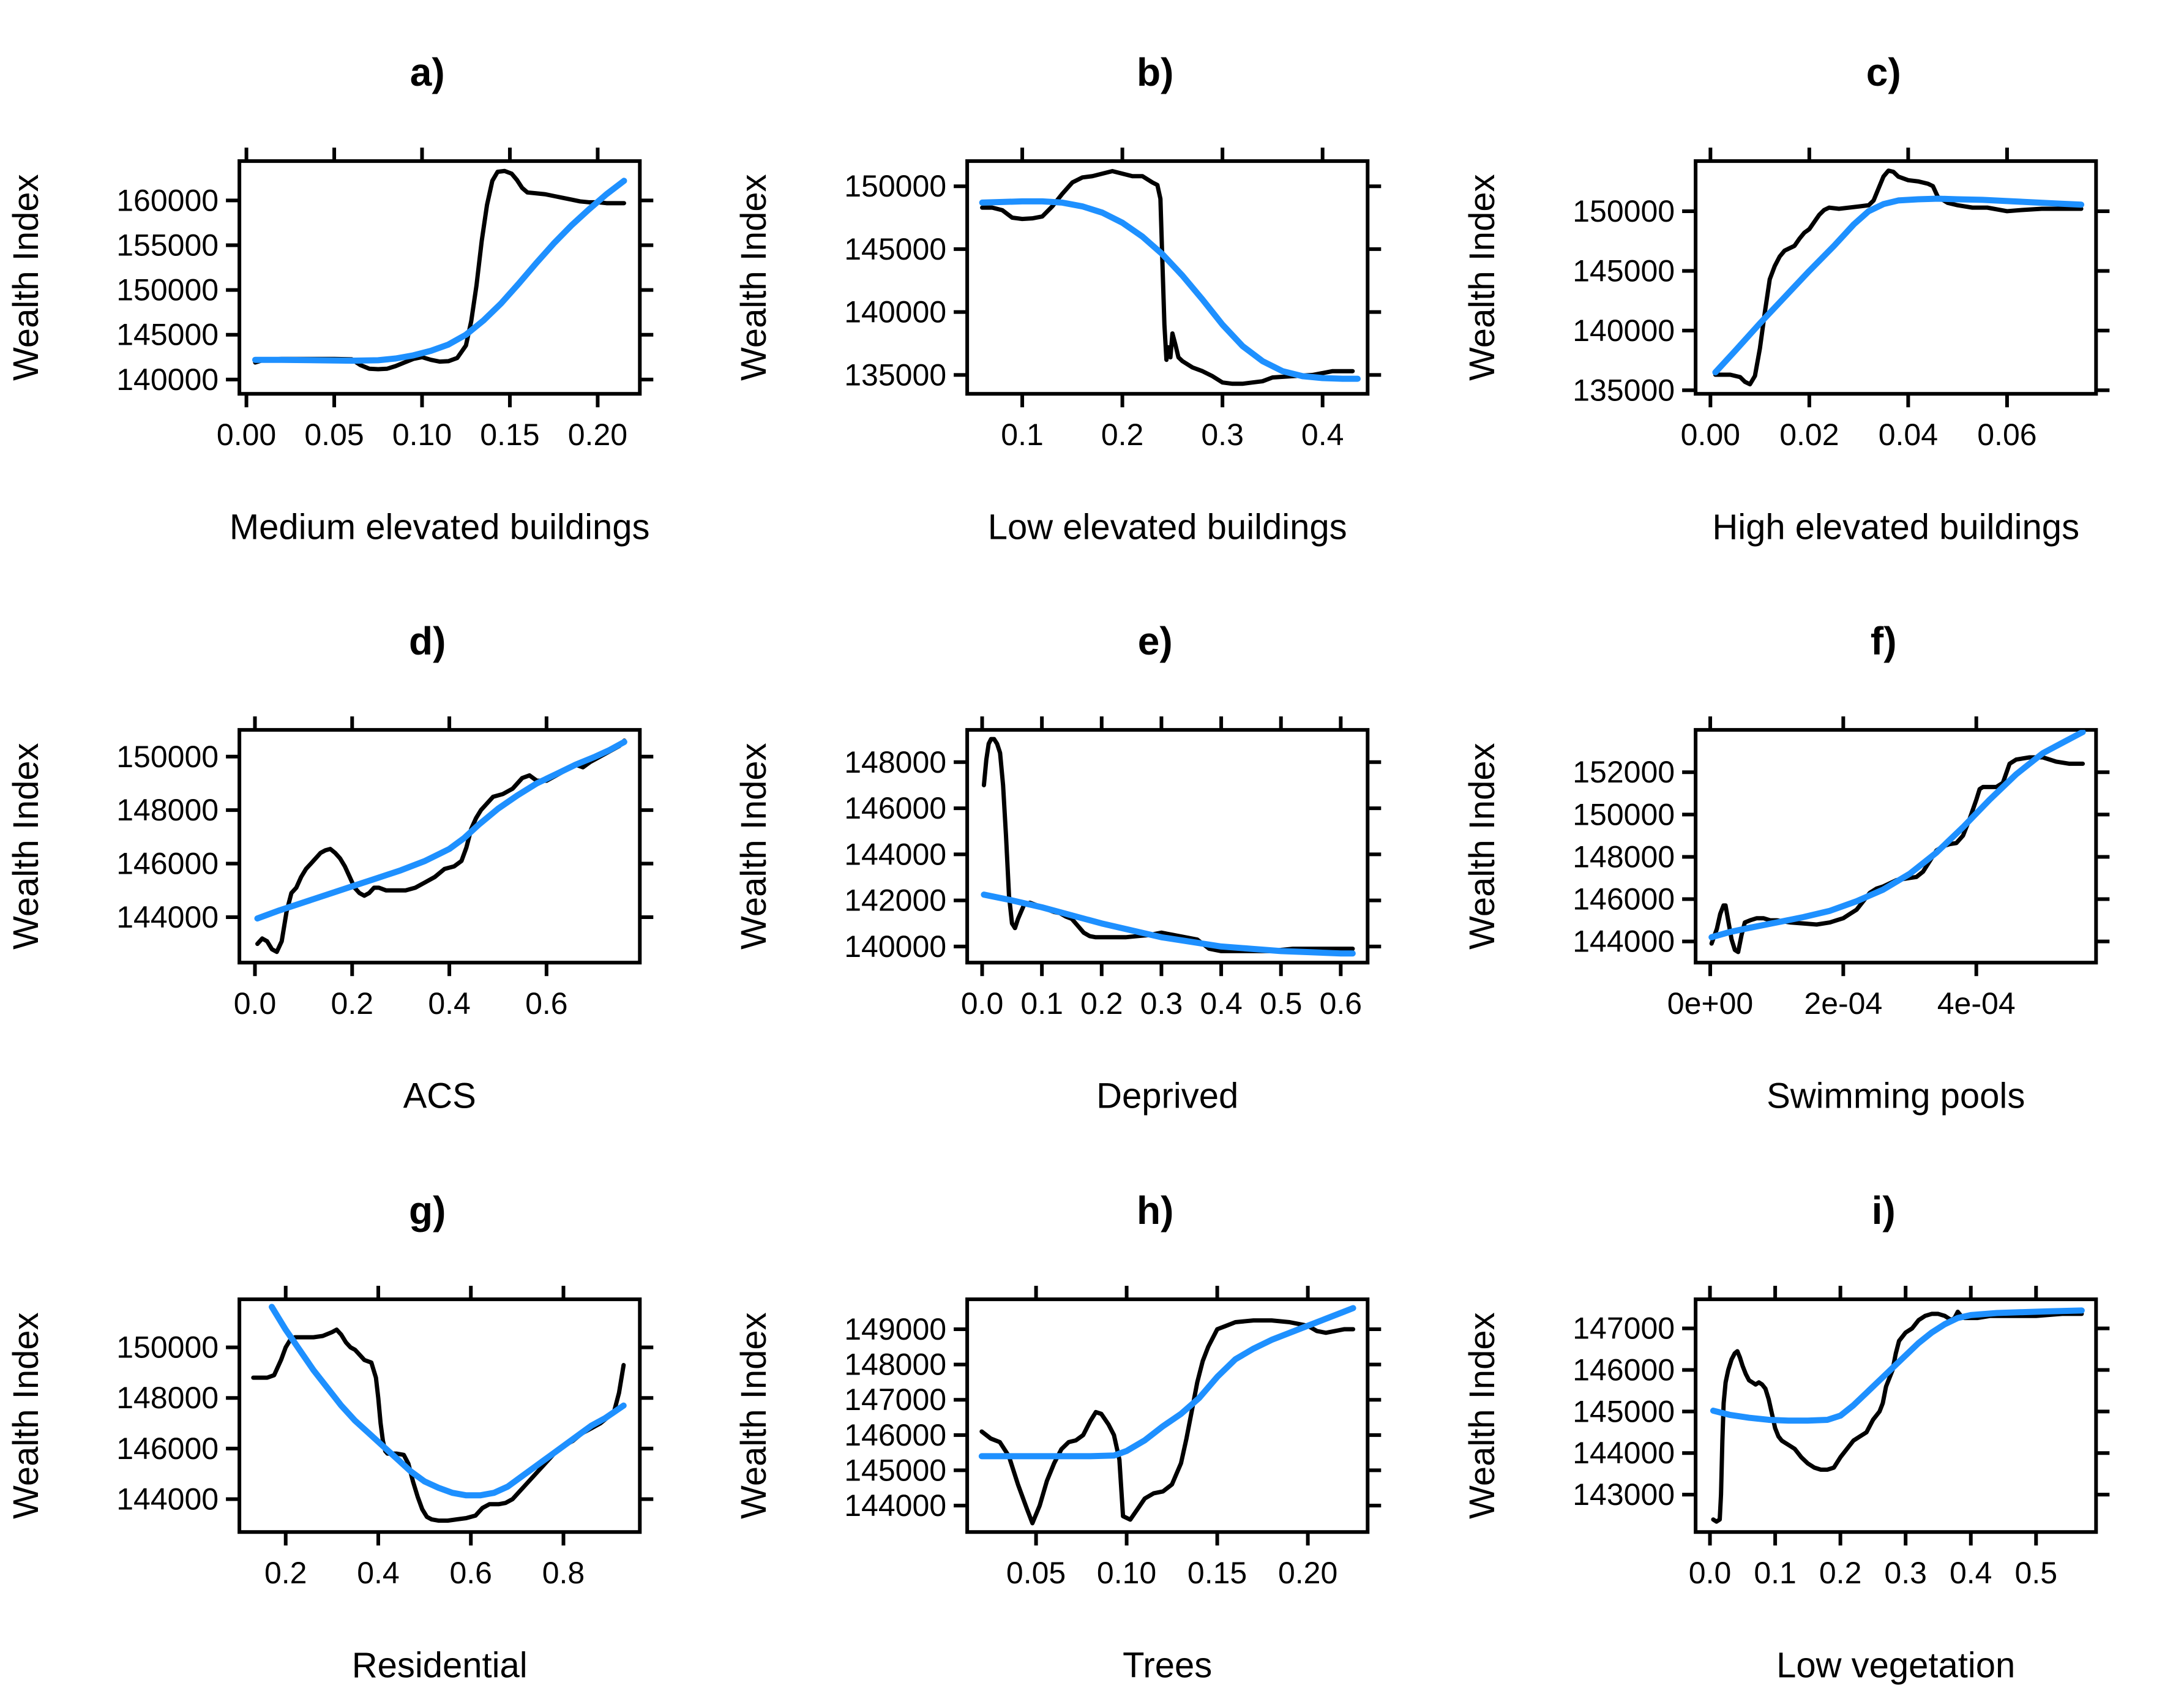 This screenshot has width=2184, height=1707. Describe the element at coordinates (167, 200) in the screenshot. I see `y-tick-label: 160000` at that location.